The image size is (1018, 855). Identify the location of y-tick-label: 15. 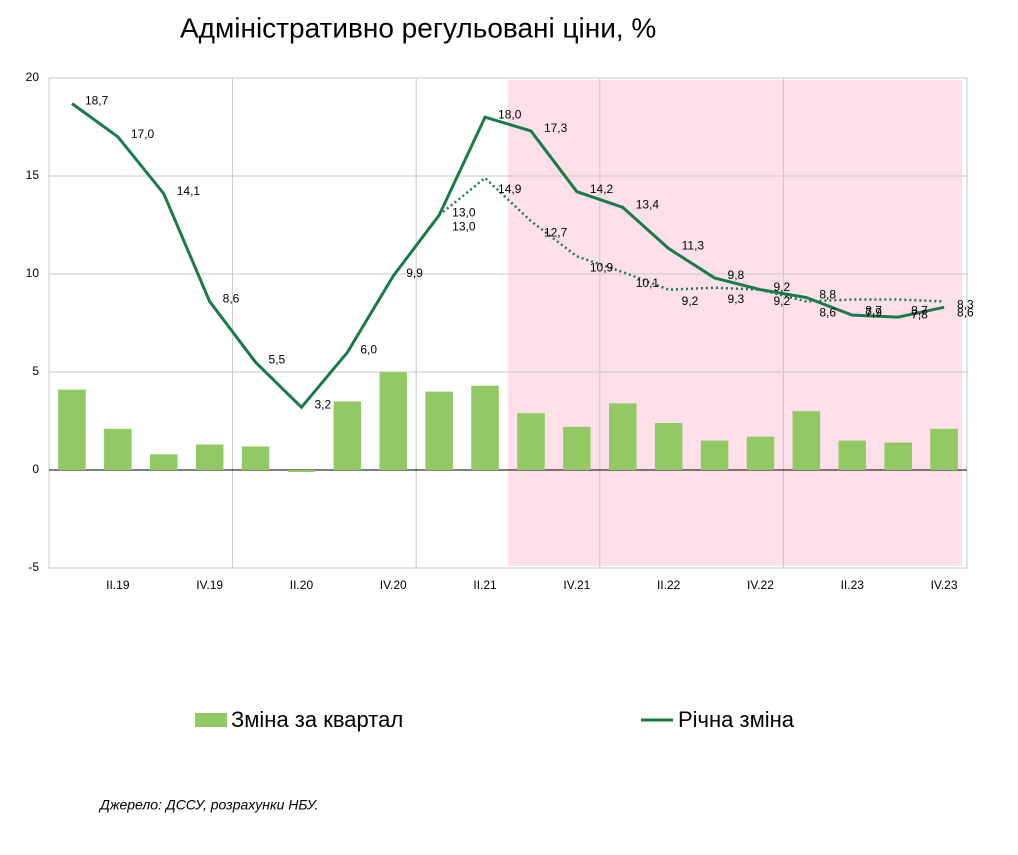
(33, 175).